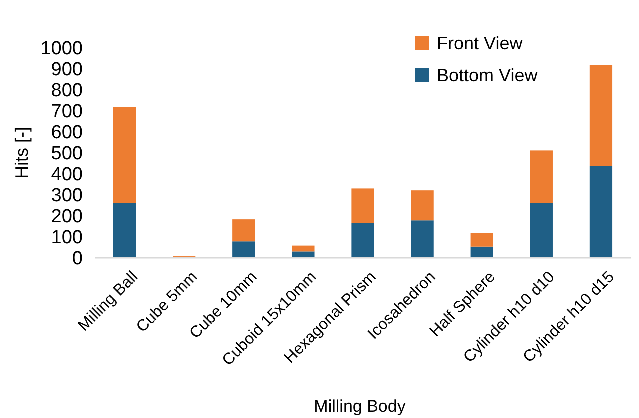 The height and width of the screenshot is (418, 639). Describe the element at coordinates (61, 49) in the screenshot. I see `y-tick-label: 1000` at that location.